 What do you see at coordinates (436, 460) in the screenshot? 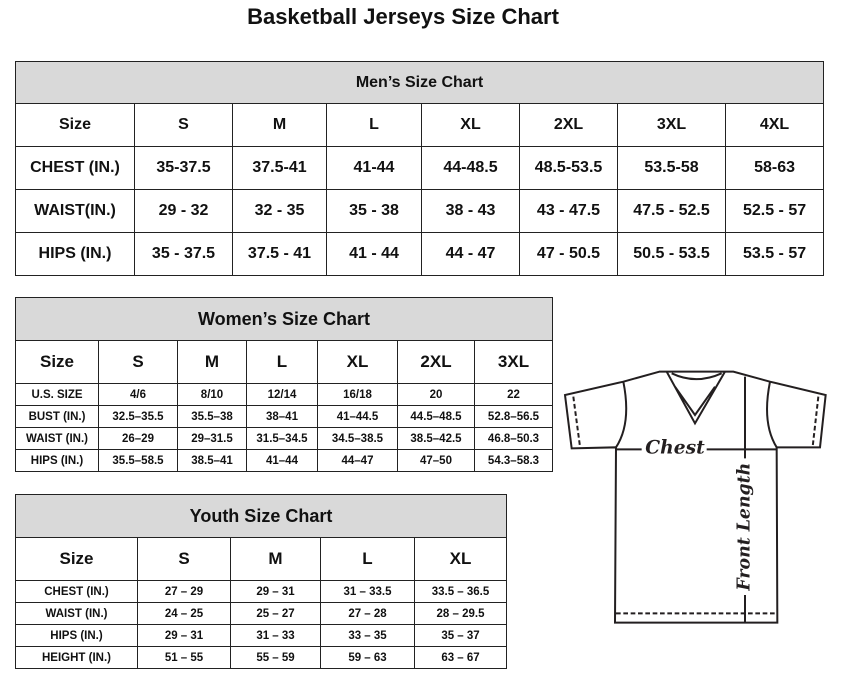
I see `value-cell: 47–50` at bounding box center [436, 460].